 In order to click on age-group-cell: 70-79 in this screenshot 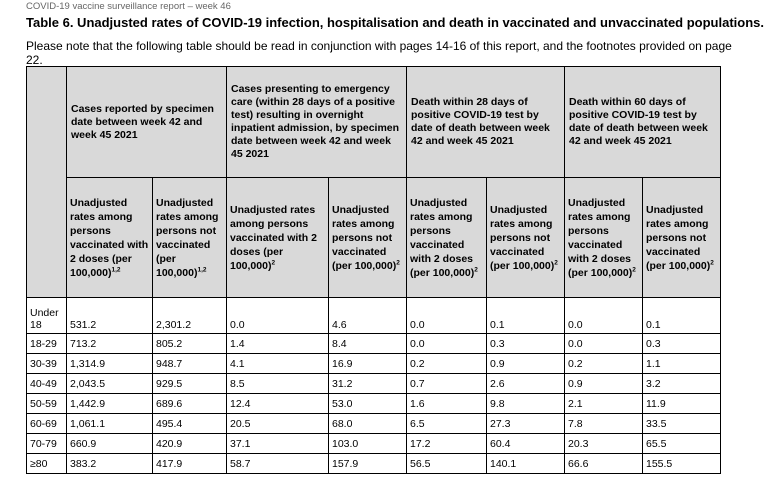, I will do `click(46, 443)`.